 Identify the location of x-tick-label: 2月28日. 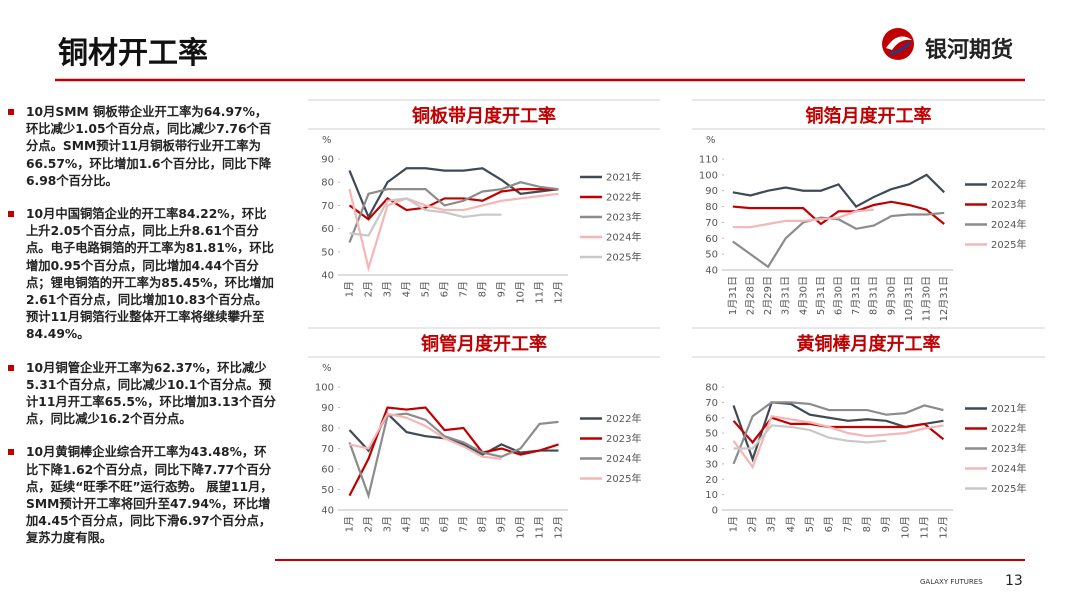
(750, 295).